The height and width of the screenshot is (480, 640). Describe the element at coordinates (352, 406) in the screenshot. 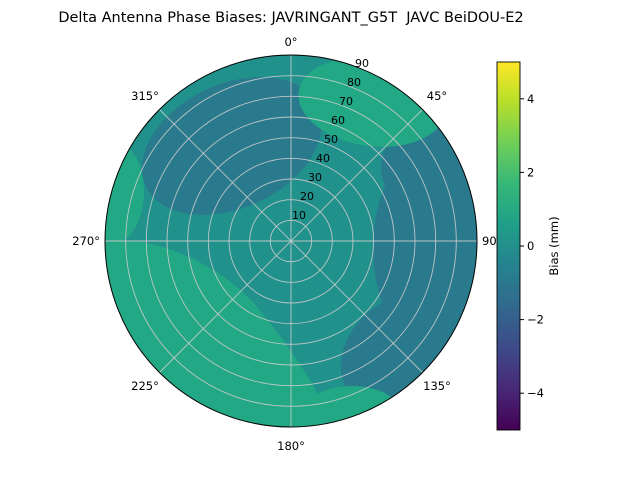

I see `contour-positive-region-south` at that location.